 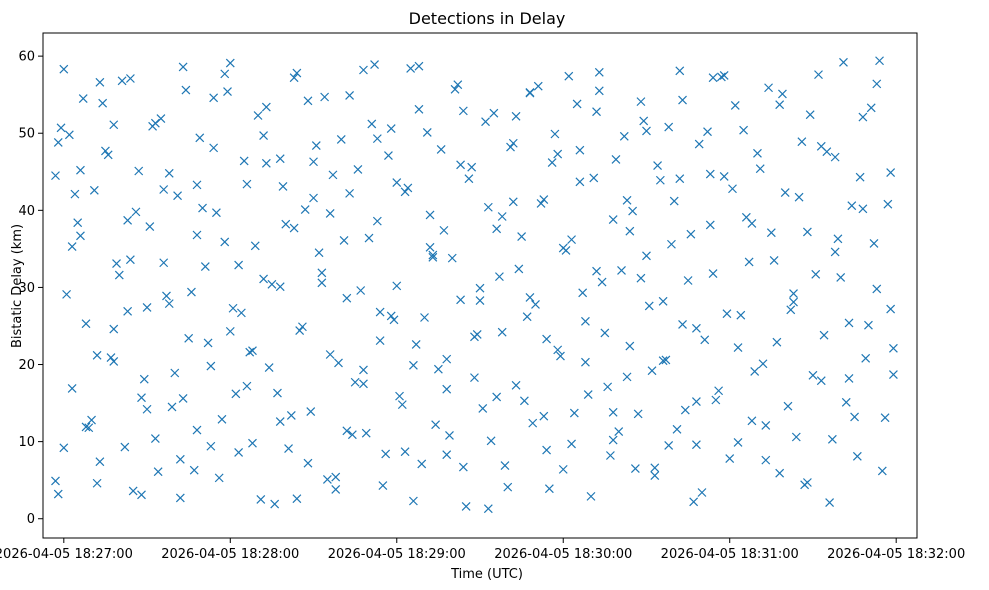 What do you see at coordinates (487, 18) in the screenshot?
I see `chart-title: Detections in Delay` at bounding box center [487, 18].